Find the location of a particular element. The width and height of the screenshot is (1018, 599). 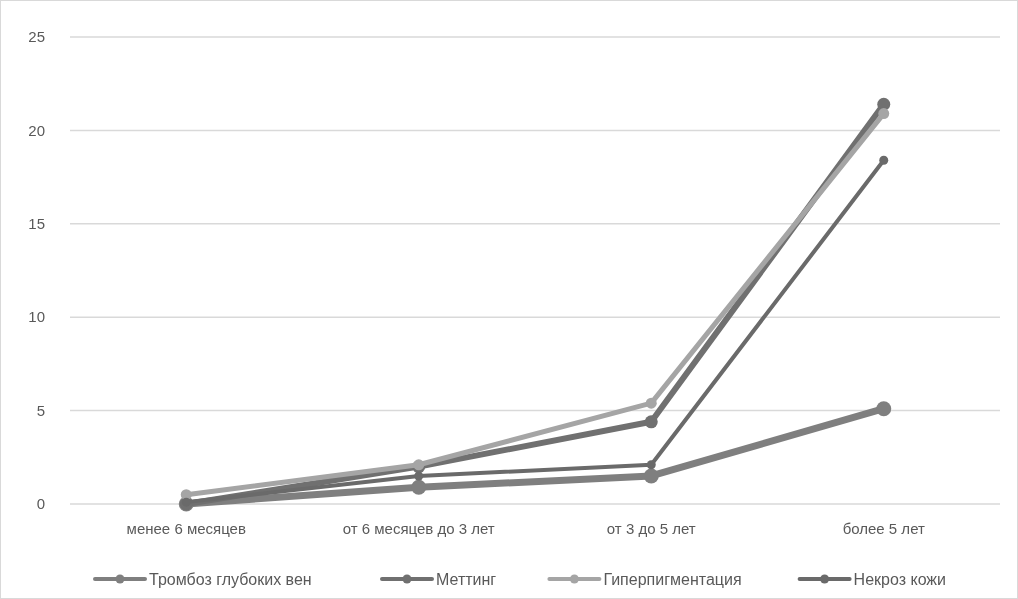

legend-label: Меттинг is located at coordinates (466, 579).